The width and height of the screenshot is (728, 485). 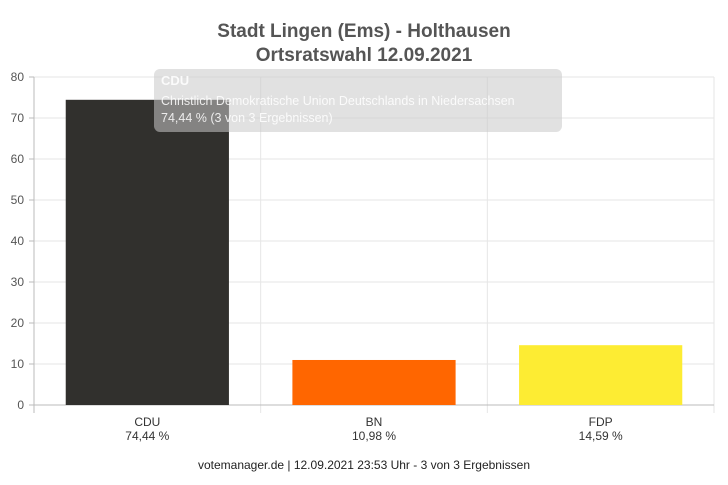 I want to click on y-tick-label: 70, so click(x=18, y=118).